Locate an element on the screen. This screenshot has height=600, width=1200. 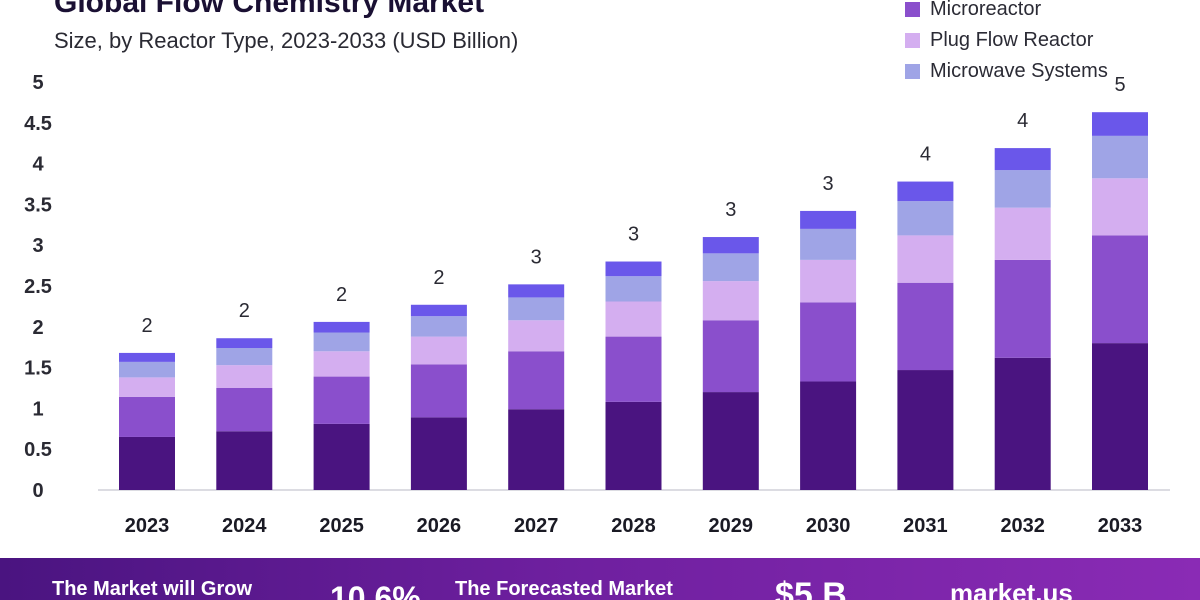
legend-swatch-microwave-systems is located at coordinates (912, 71).